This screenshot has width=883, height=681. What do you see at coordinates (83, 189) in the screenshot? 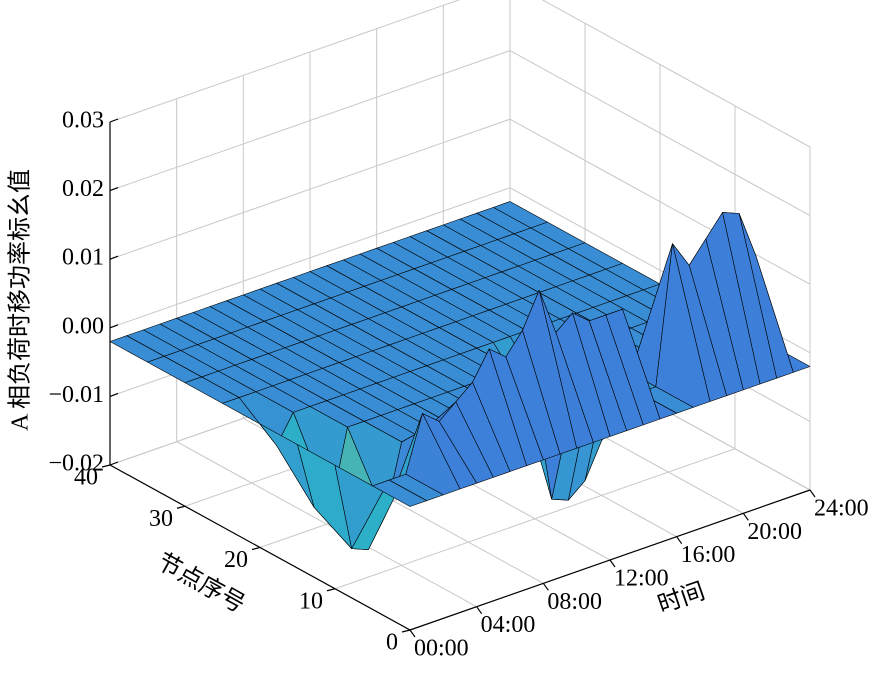
I see `z-tick-label: 0.02` at bounding box center [83, 189].